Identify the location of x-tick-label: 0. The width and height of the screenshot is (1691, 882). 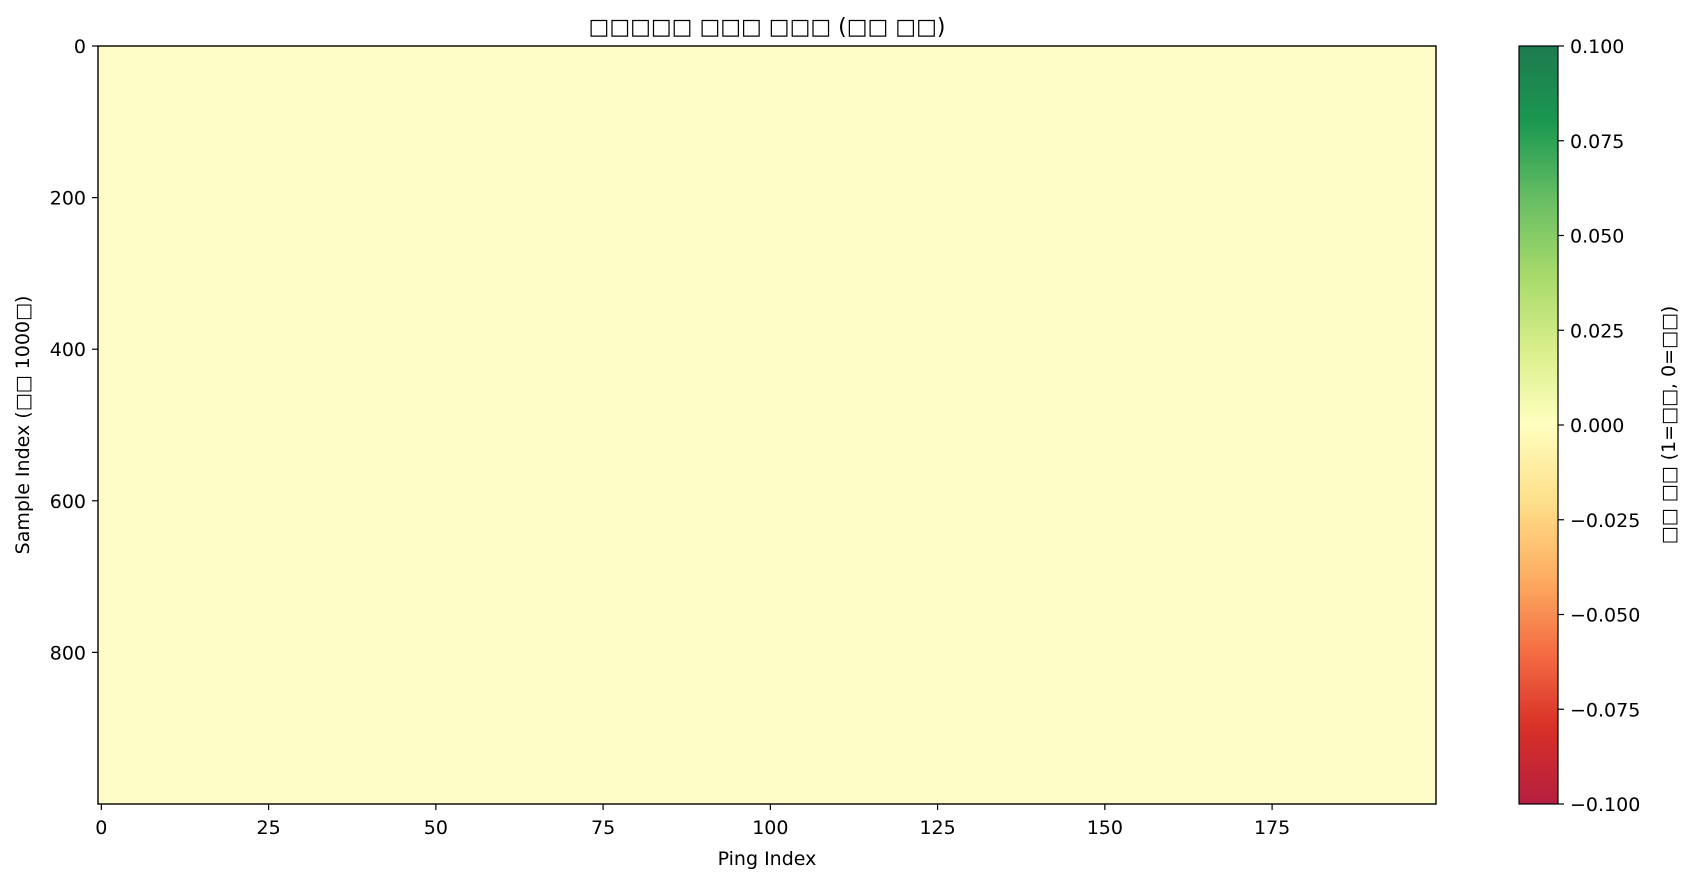
(101, 828).